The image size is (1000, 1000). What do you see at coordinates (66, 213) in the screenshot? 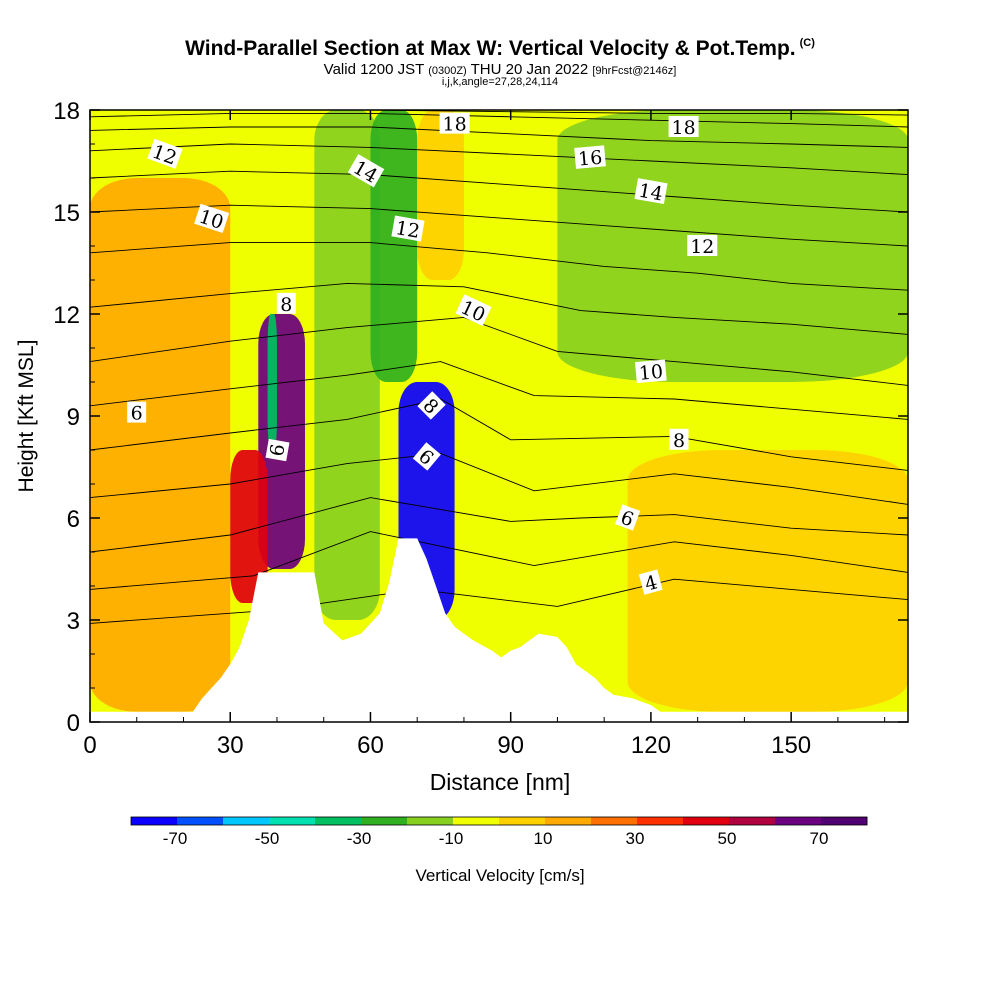
I see `y-tick-label: 15` at bounding box center [66, 213].